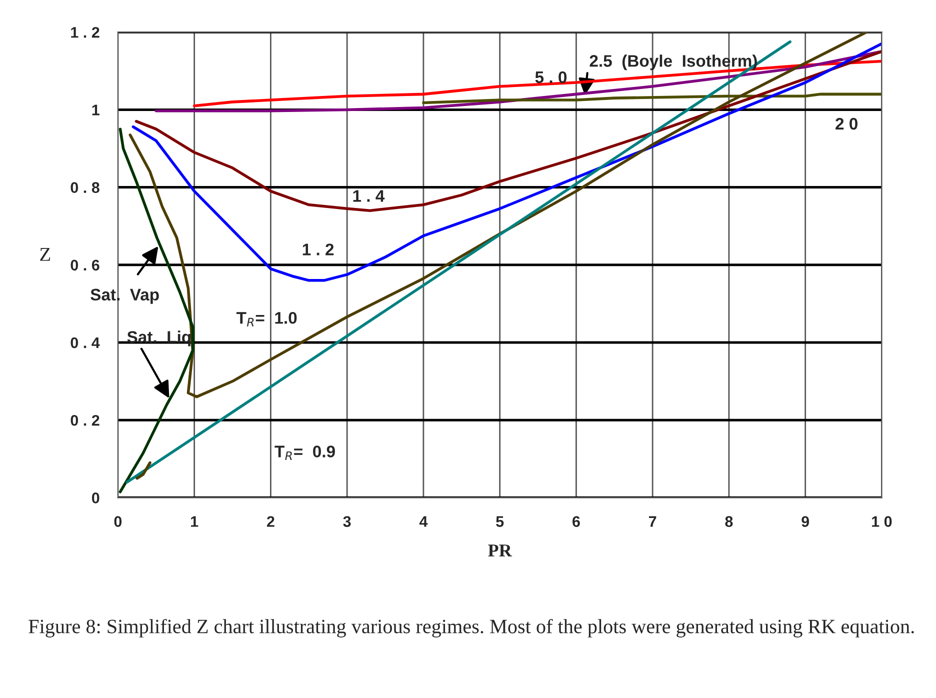 This screenshot has width=936, height=698. I want to click on x-tick-label: 2, so click(270, 521).